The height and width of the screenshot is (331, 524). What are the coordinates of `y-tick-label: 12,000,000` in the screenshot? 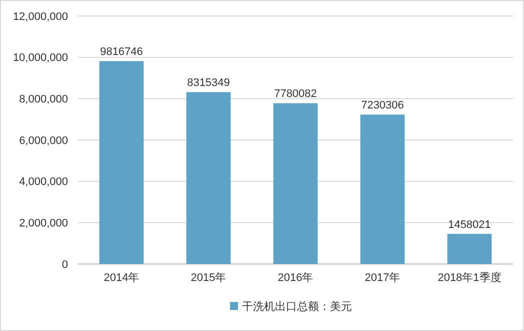 It's located at (40, 16).